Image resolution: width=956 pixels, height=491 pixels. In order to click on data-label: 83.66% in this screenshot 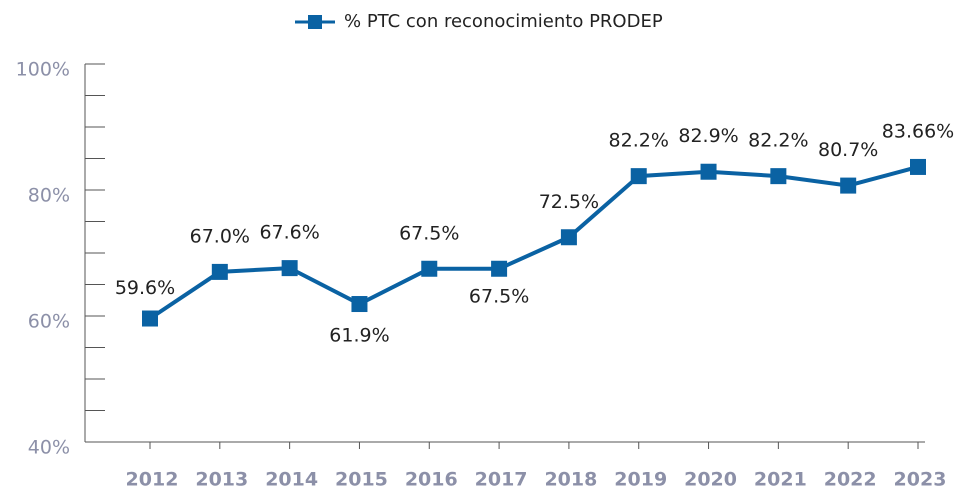, I will do `click(918, 131)`.